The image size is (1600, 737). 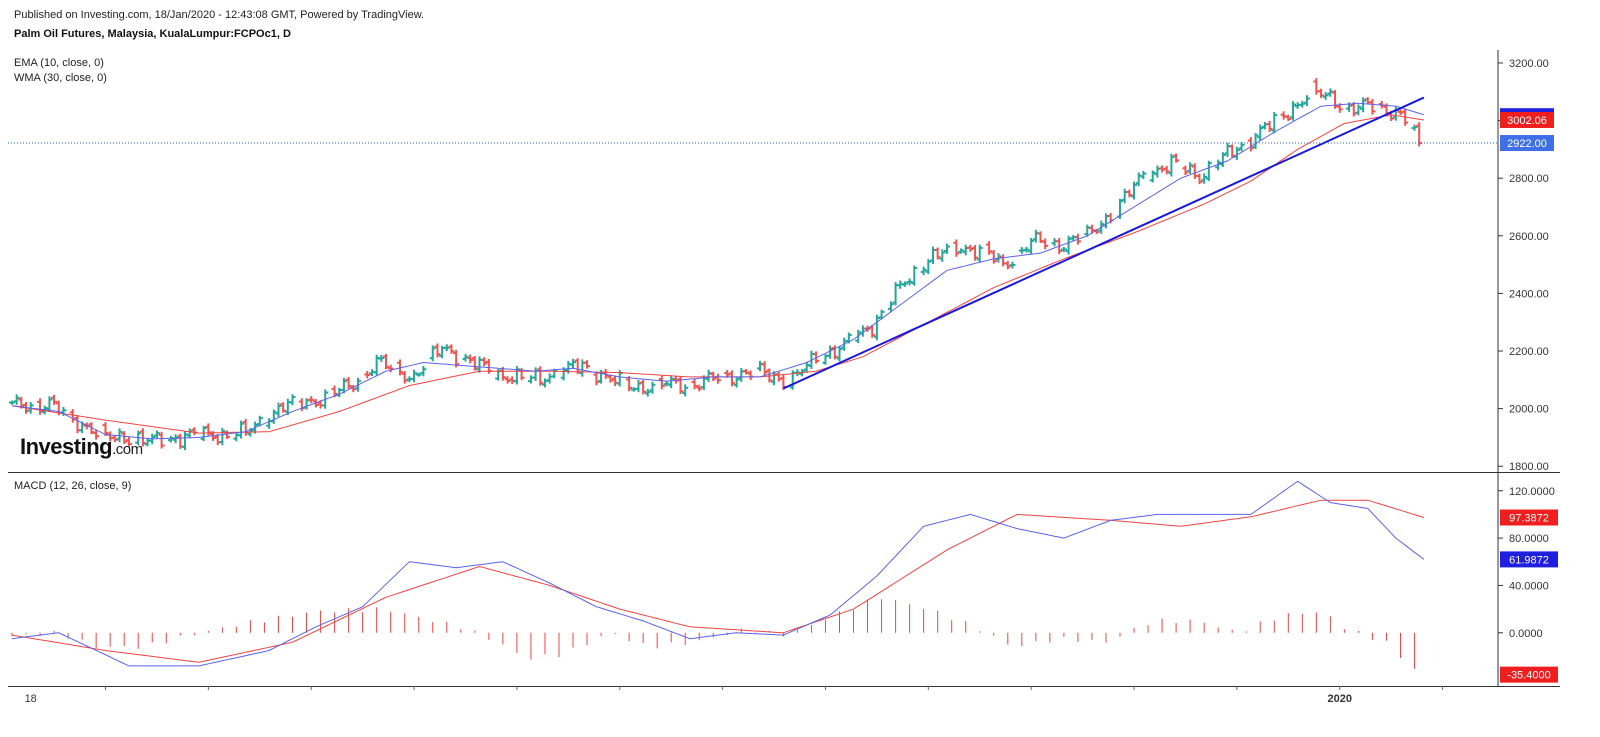 I want to click on time-tick-label: 18, so click(x=31, y=699).